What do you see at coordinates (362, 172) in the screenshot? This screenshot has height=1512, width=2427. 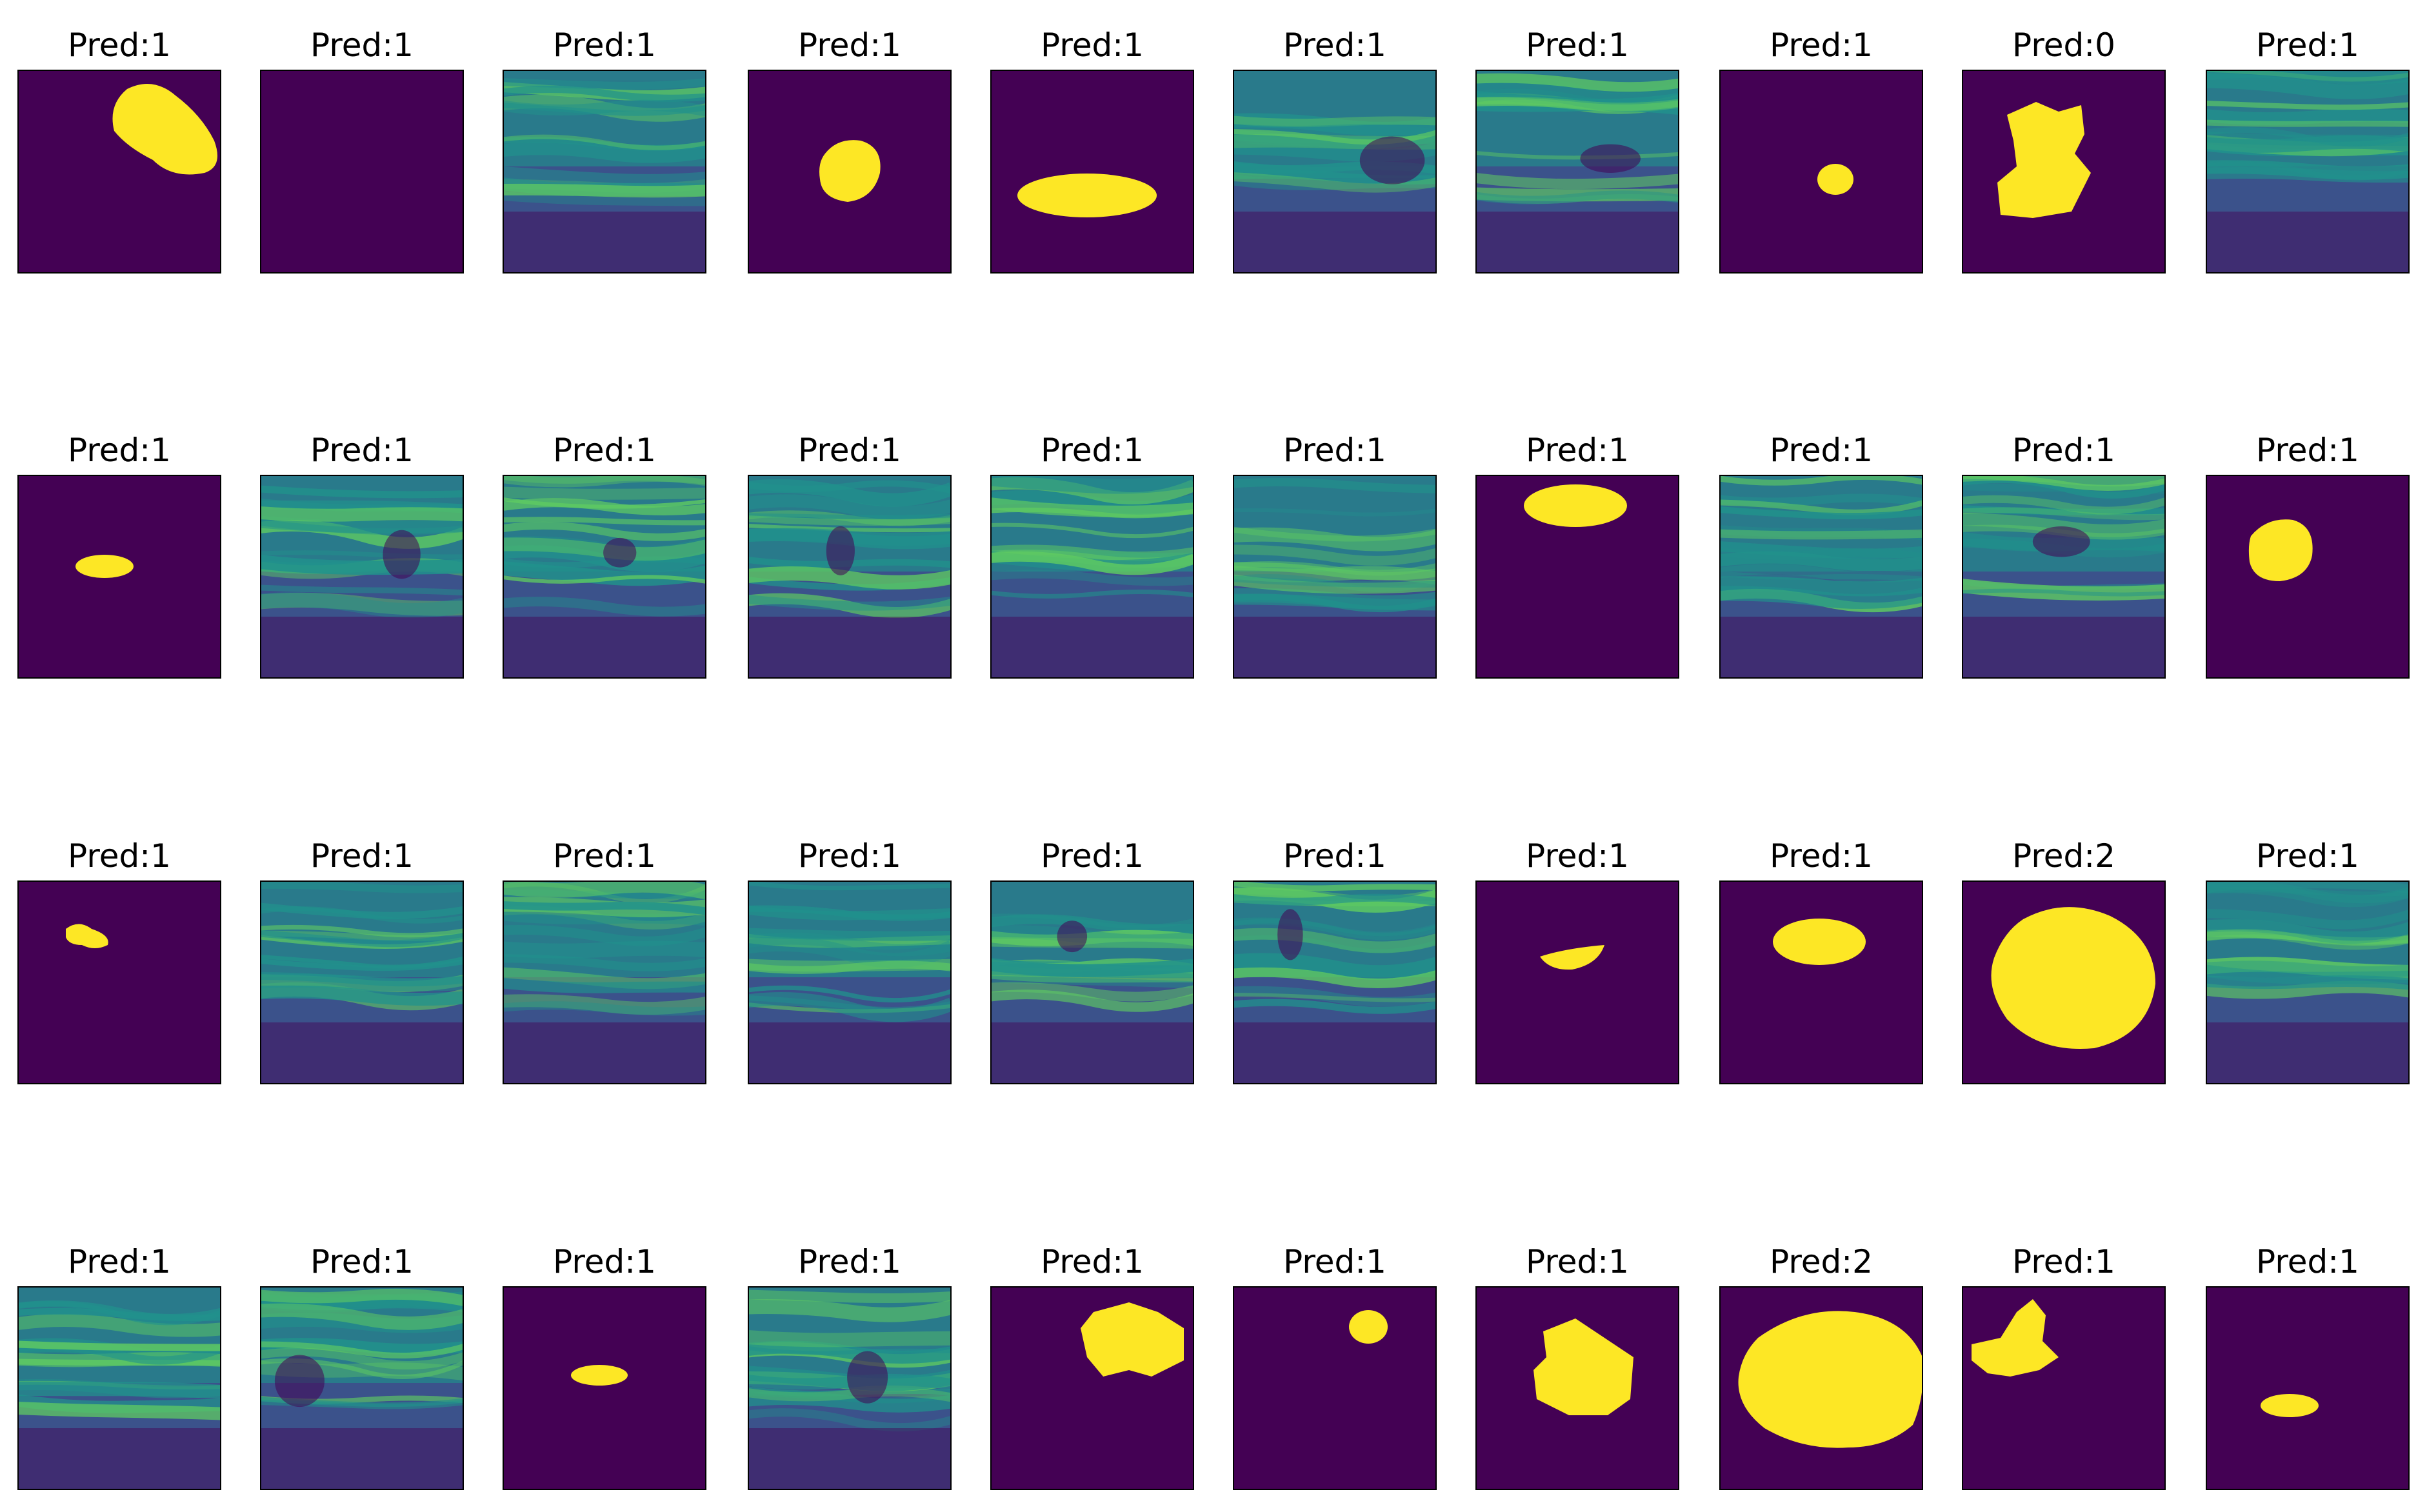 I see `empty-mask-image` at bounding box center [362, 172].